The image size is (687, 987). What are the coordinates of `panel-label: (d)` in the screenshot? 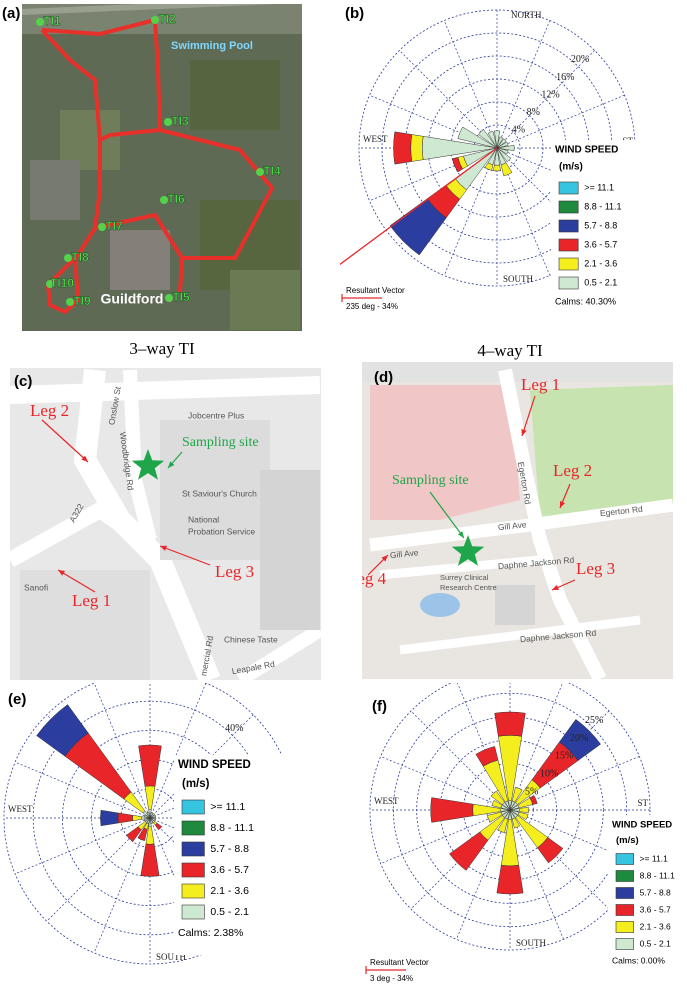 It's located at (383, 377).